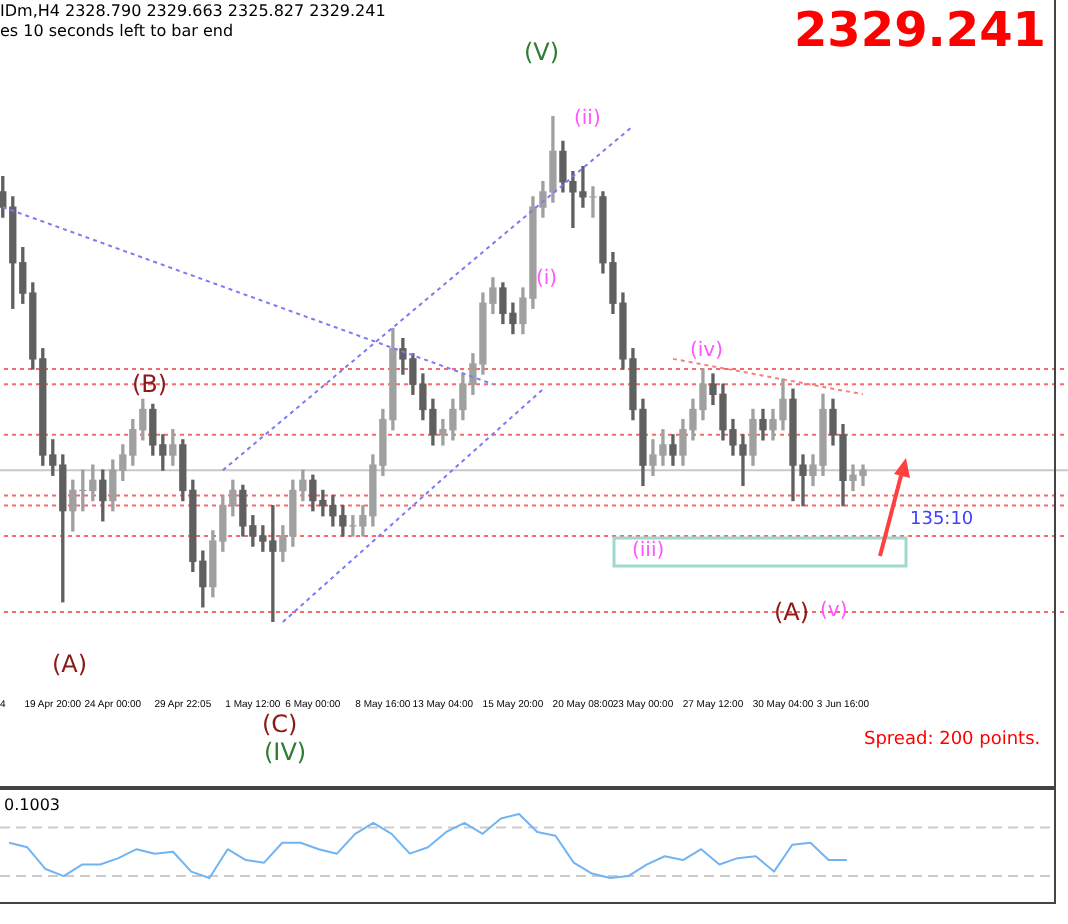 The image size is (1068, 924). Describe the element at coordinates (32, 806) in the screenshot. I see `annotation: 0.1003` at that location.